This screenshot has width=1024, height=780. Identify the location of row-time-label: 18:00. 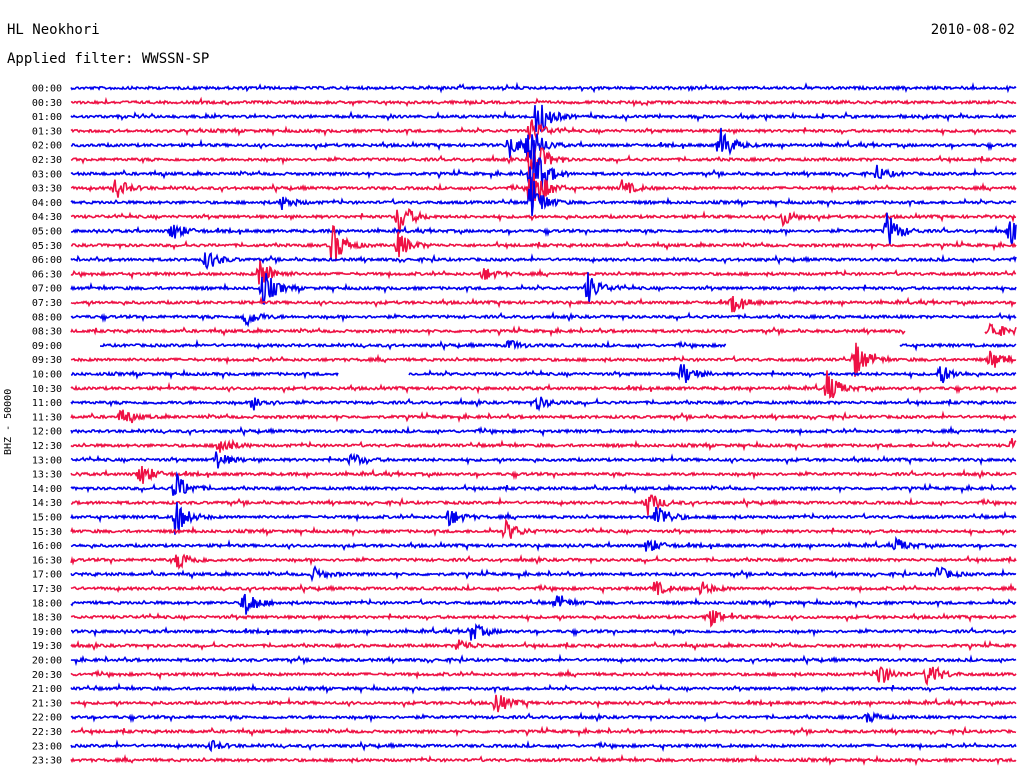
(47, 603).